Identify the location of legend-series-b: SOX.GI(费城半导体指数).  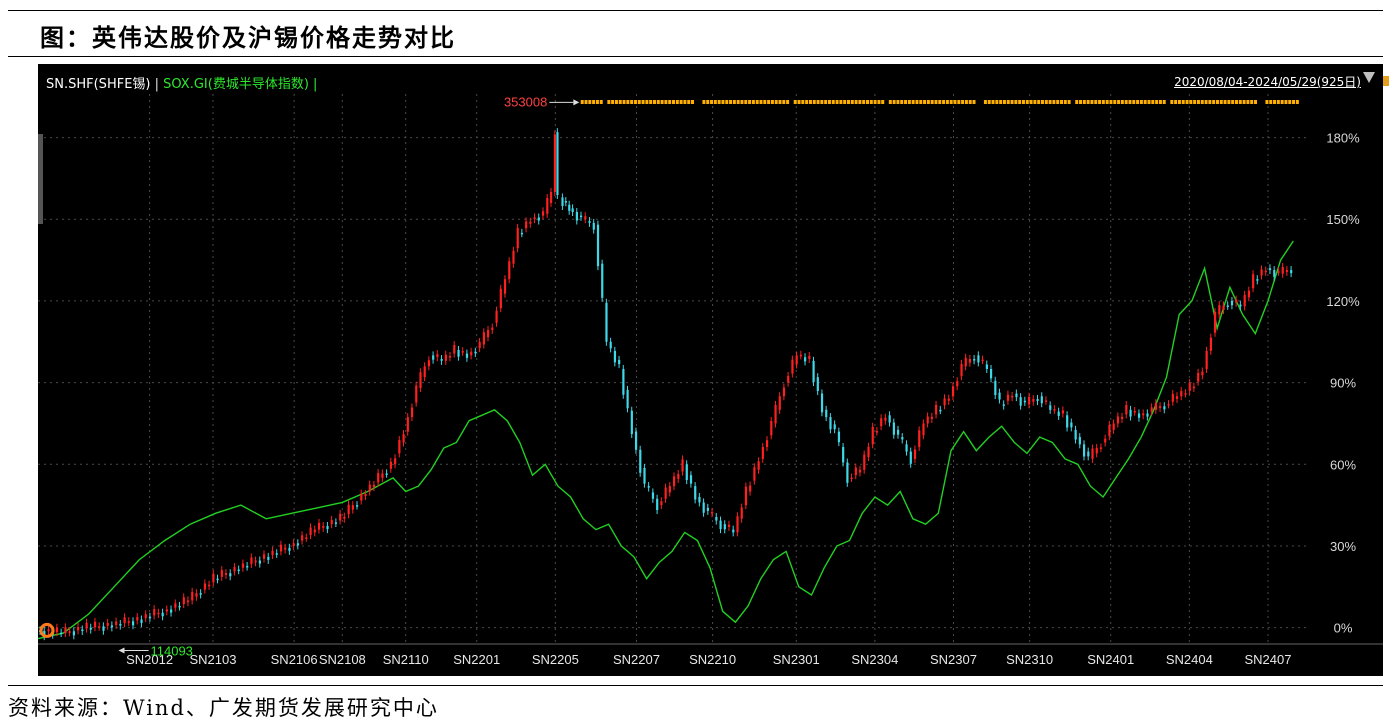
(236, 84).